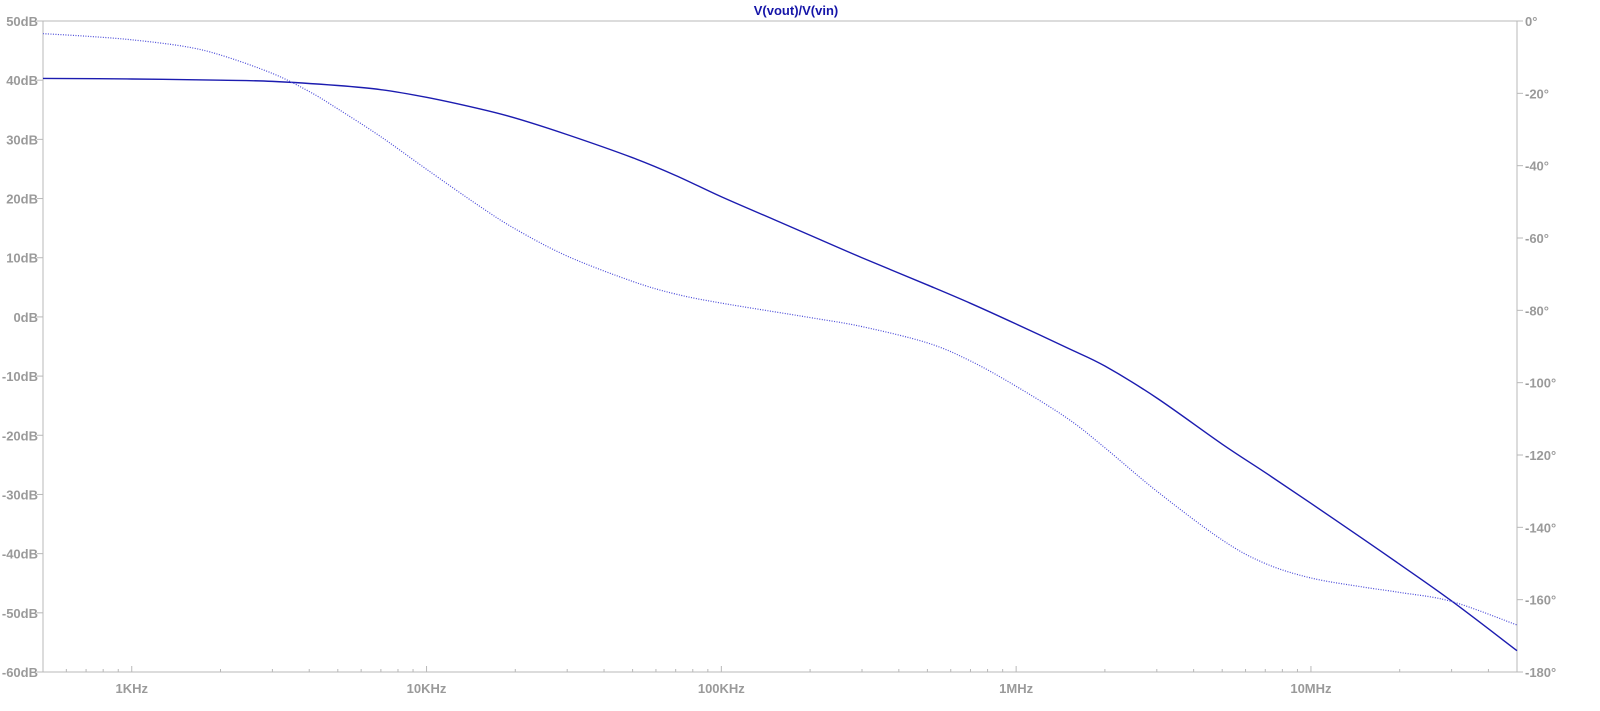 This screenshot has height=711, width=1600. Describe the element at coordinates (20, 494) in the screenshot. I see `y-left-tick-label: -30dB` at that location.